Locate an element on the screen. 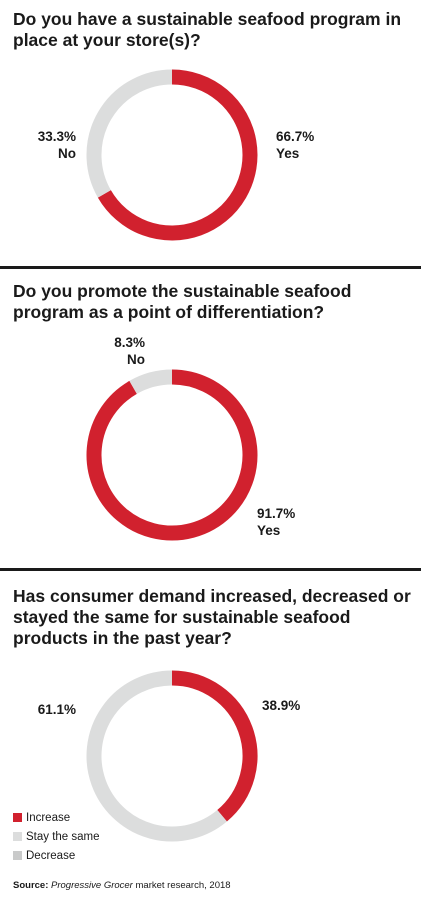  chart-1-yes-value: 66.7% is located at coordinates (295, 136).